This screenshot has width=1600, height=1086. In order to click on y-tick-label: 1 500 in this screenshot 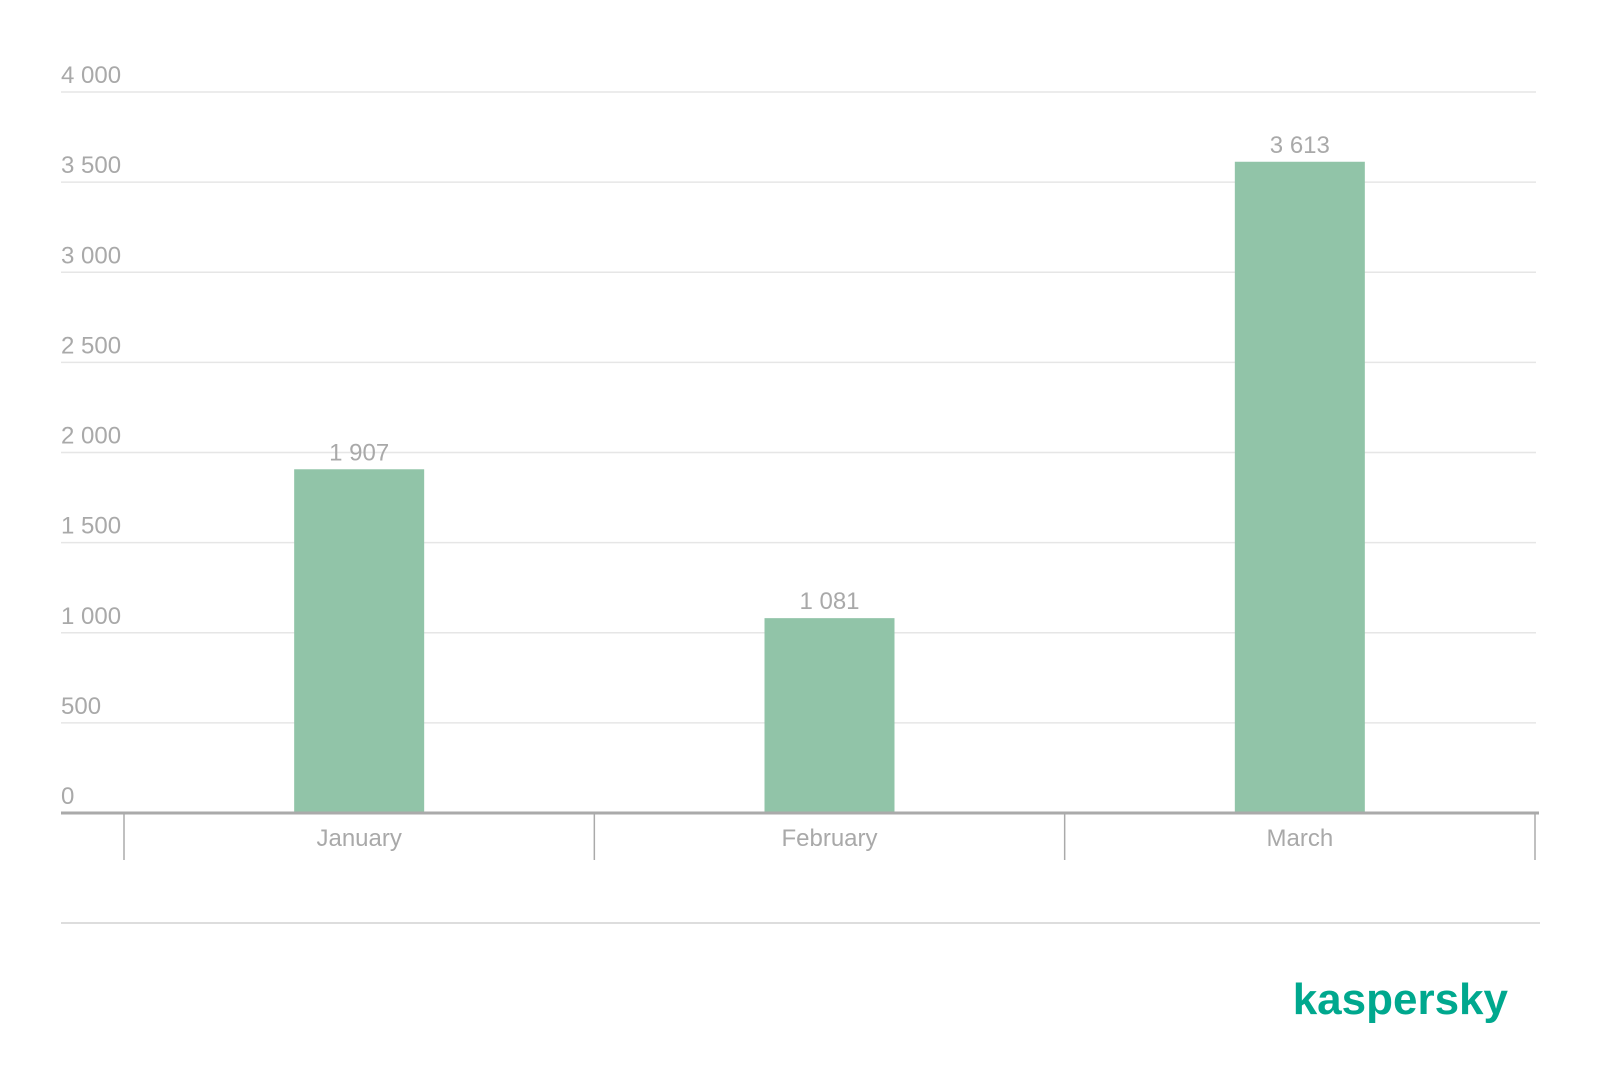, I will do `click(91, 526)`.